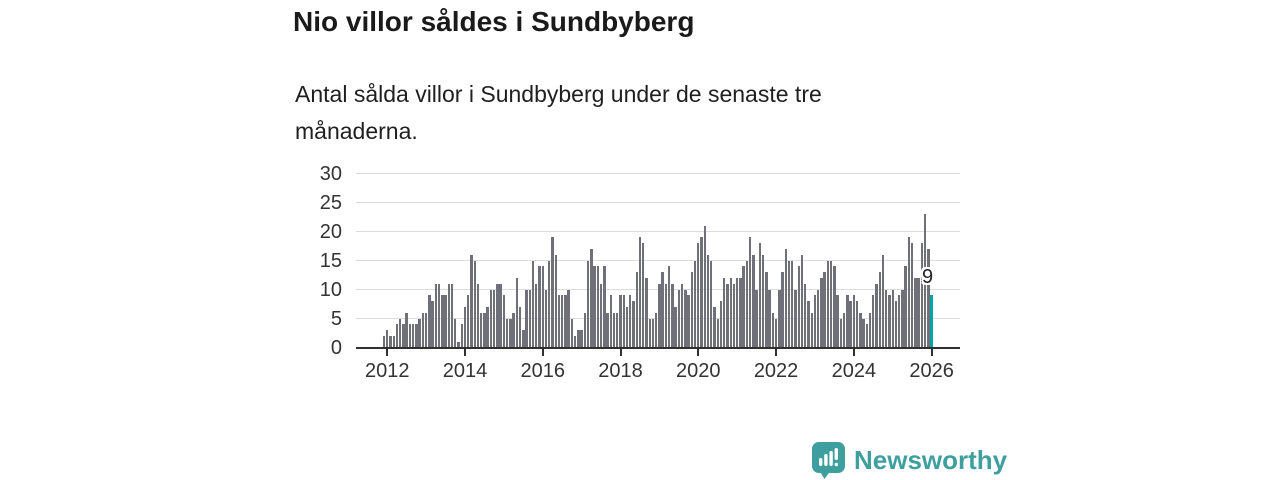 This screenshot has width=1280, height=480. What do you see at coordinates (330, 289) in the screenshot?
I see `y-axis-label-10: 10` at bounding box center [330, 289].